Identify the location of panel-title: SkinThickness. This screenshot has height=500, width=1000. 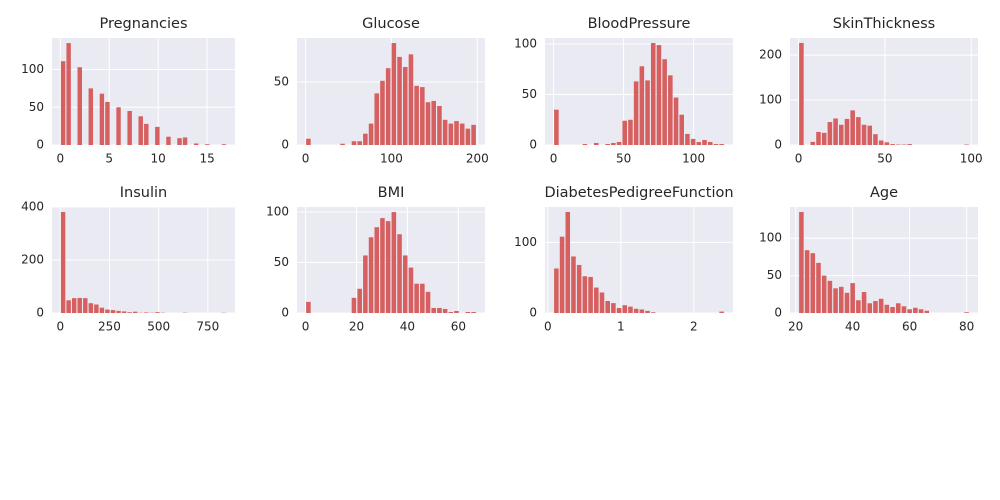
(884, 24).